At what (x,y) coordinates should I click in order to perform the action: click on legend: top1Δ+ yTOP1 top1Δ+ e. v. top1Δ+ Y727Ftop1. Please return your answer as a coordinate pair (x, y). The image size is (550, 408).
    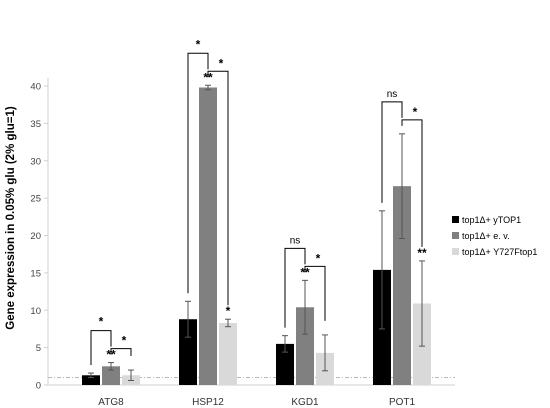
    Looking at the image, I should click on (494, 236).